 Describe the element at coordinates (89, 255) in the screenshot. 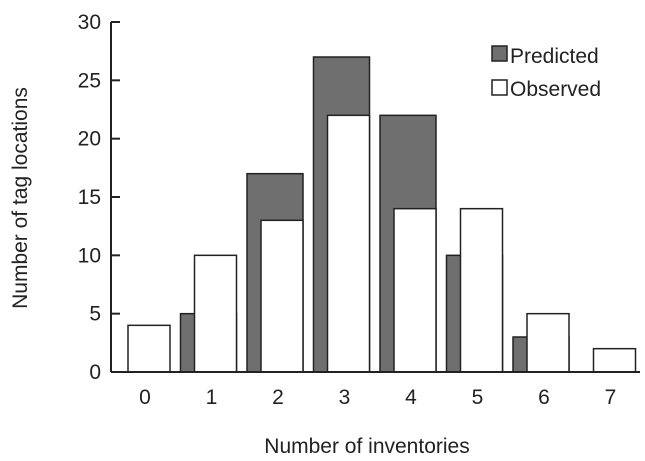

I see `y-tick-label-10: 10` at that location.